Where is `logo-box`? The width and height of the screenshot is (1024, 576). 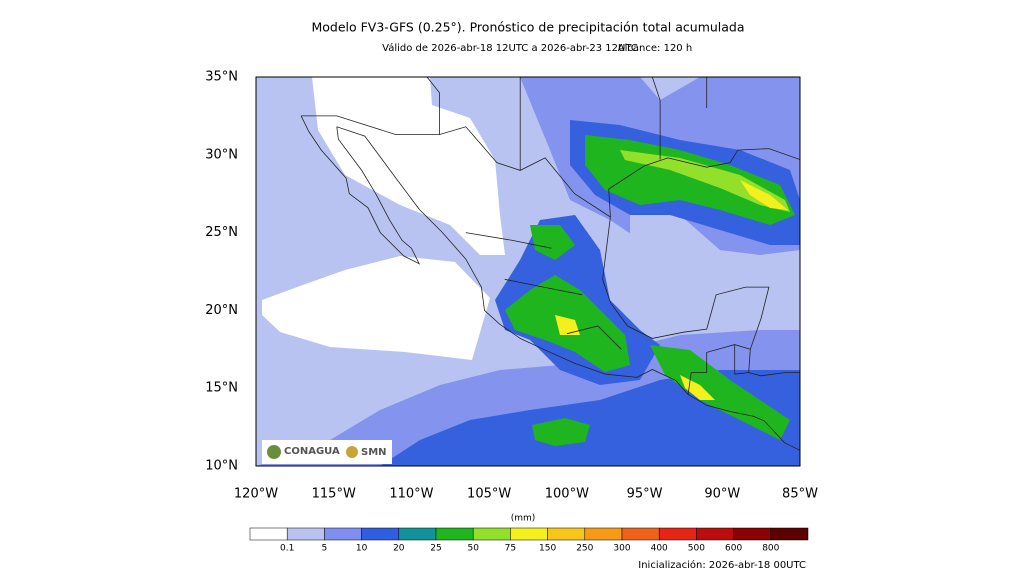 logo-box is located at coordinates (327, 452).